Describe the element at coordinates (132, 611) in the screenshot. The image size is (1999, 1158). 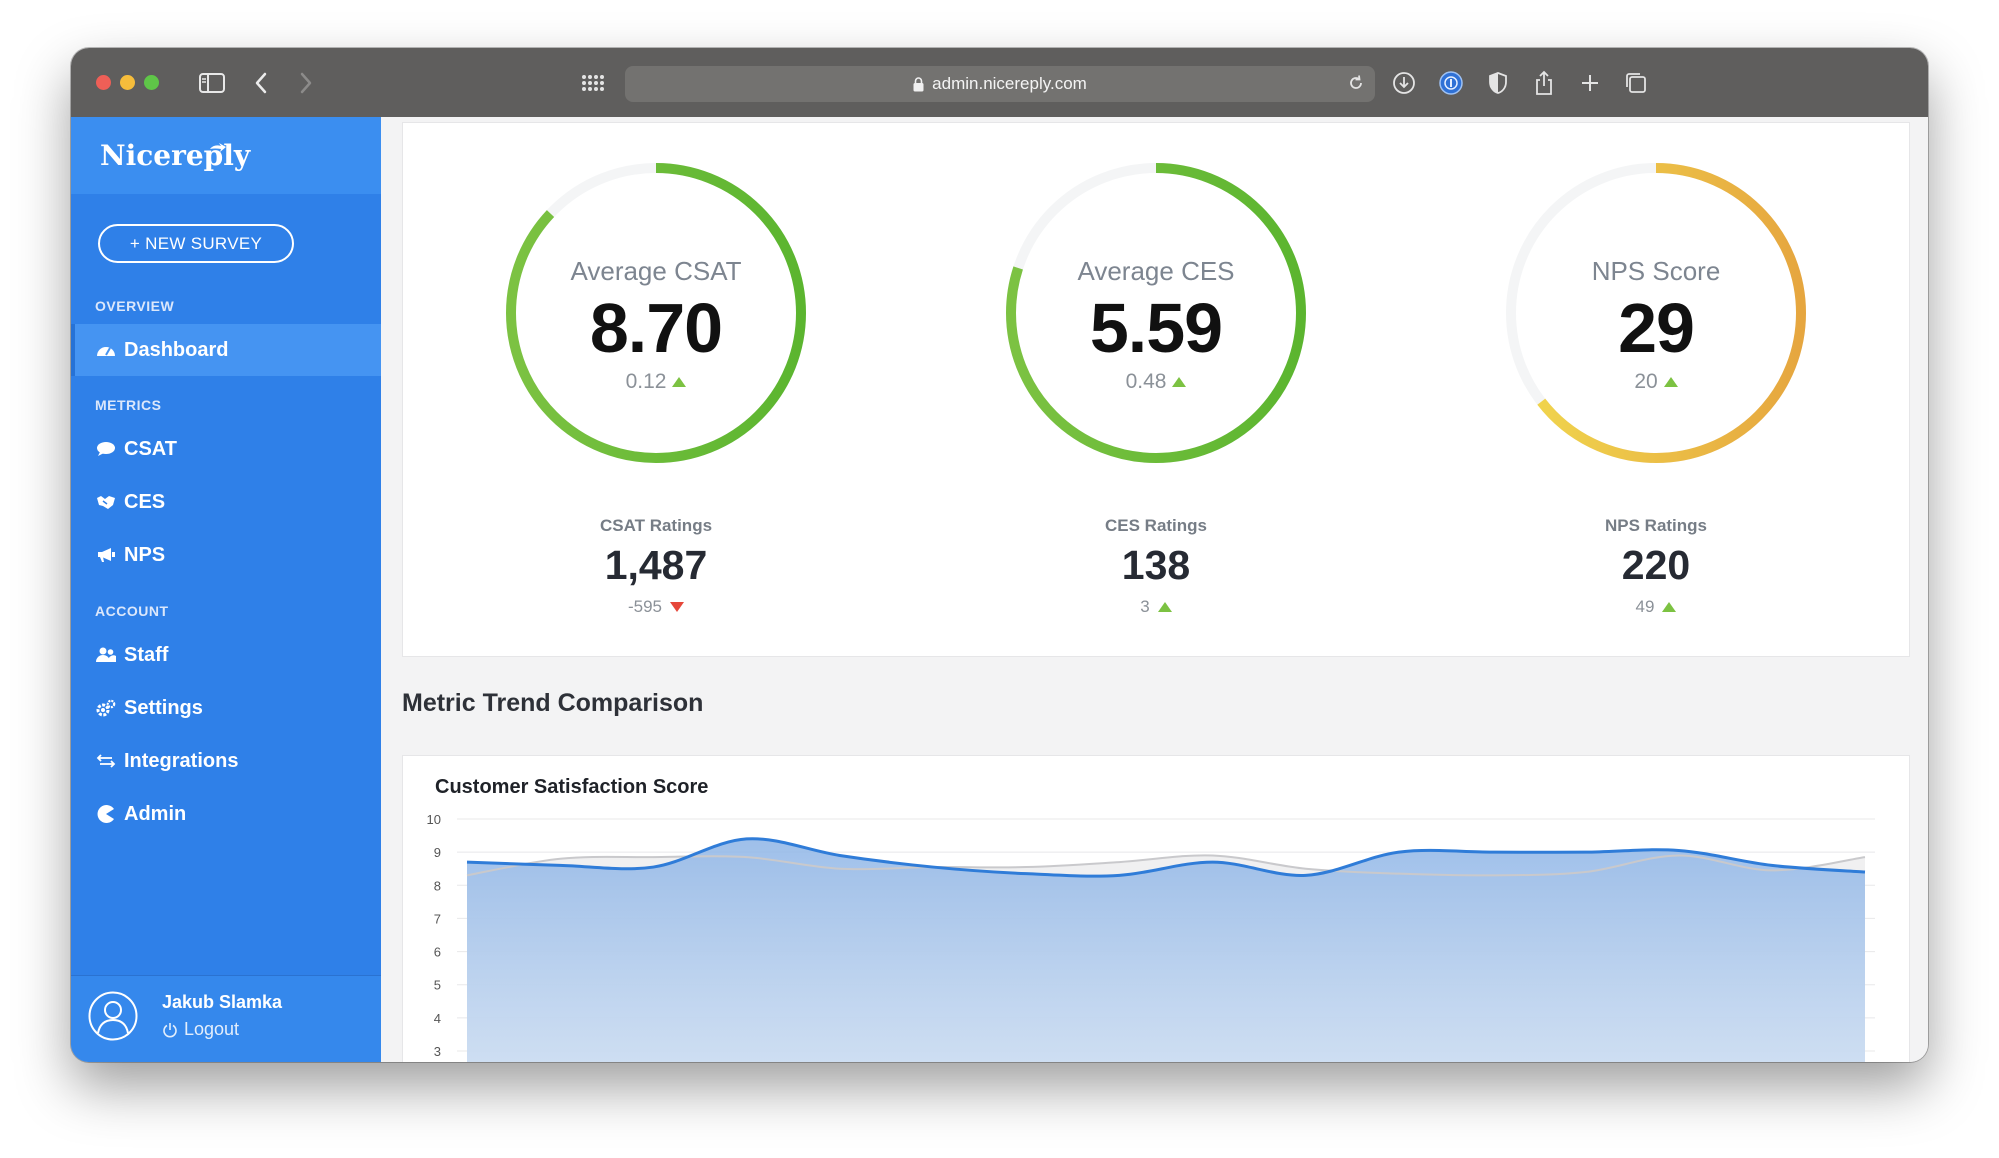
I see `section-label-account: ACCOUNT` at that location.